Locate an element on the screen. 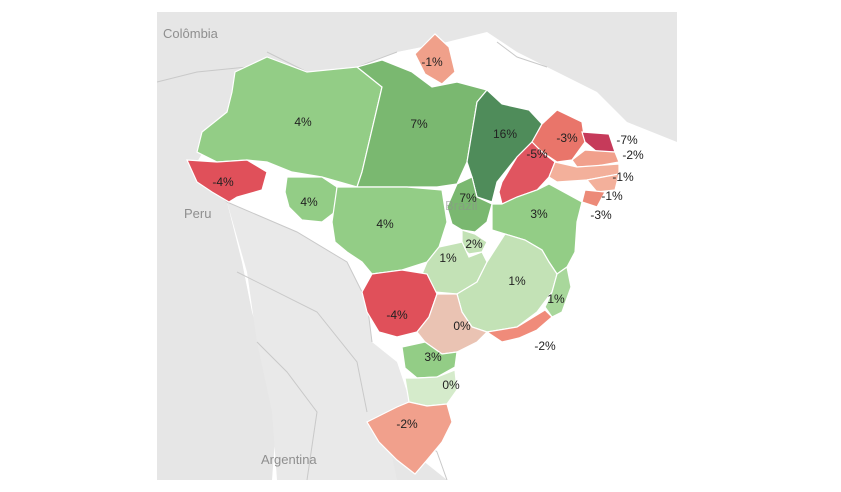 Image resolution: width=841 pixels, height=492 pixels. state-label-minas: 1% is located at coordinates (517, 281).